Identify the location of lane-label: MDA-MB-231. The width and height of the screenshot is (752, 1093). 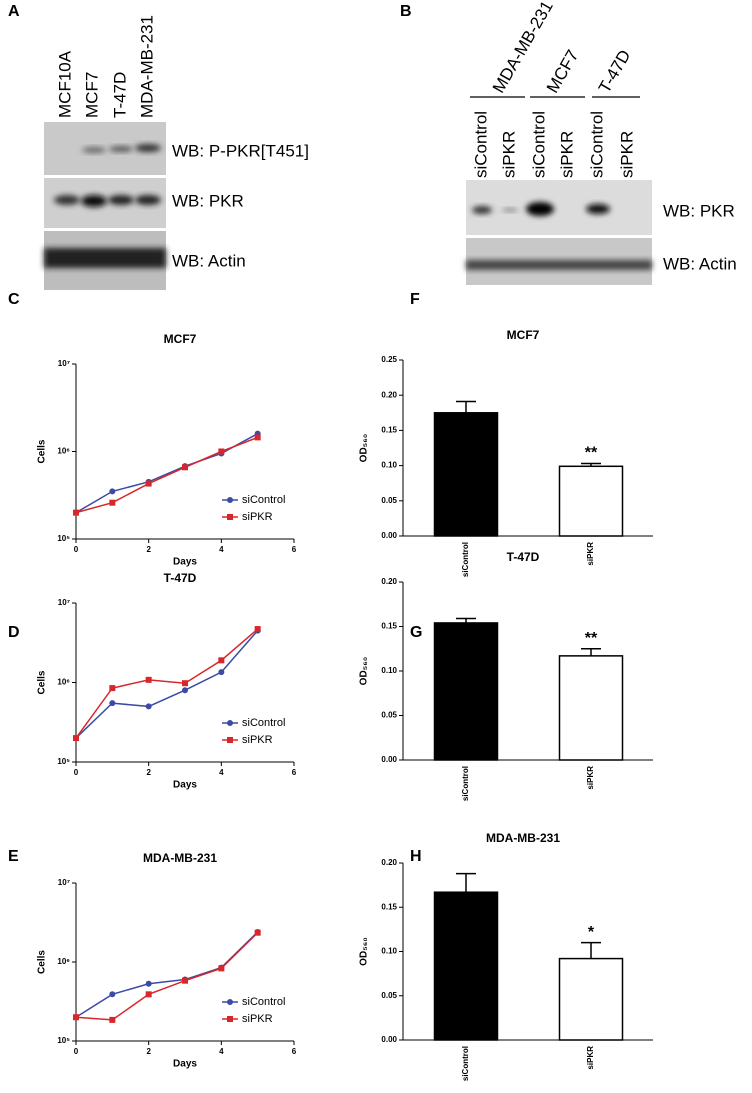
(146, 66).